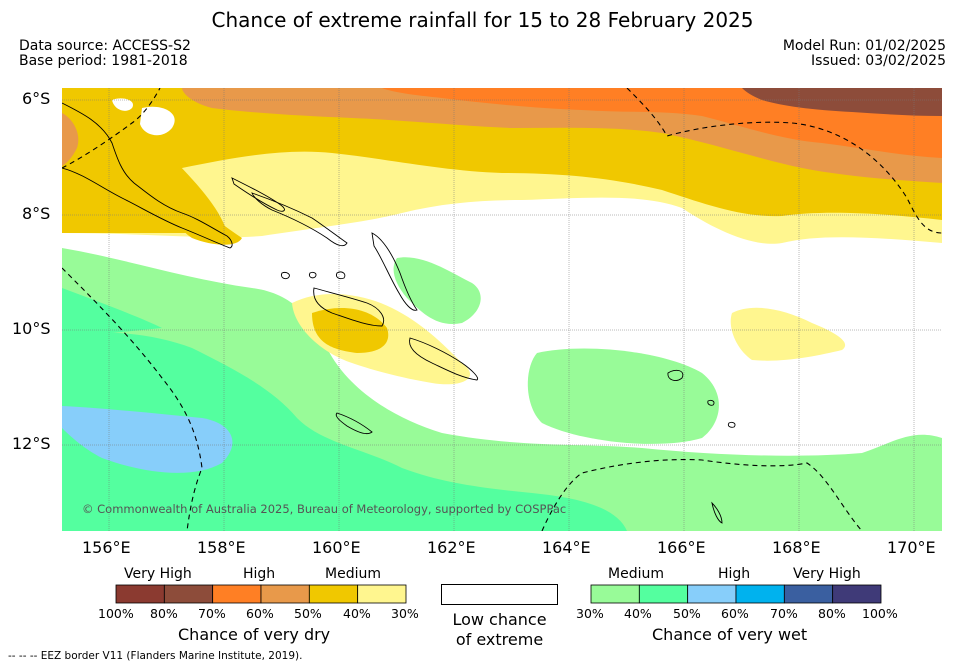 The image size is (965, 667). What do you see at coordinates (122, 104) in the screenshot?
I see `low-chance-patch-north2` at bounding box center [122, 104].